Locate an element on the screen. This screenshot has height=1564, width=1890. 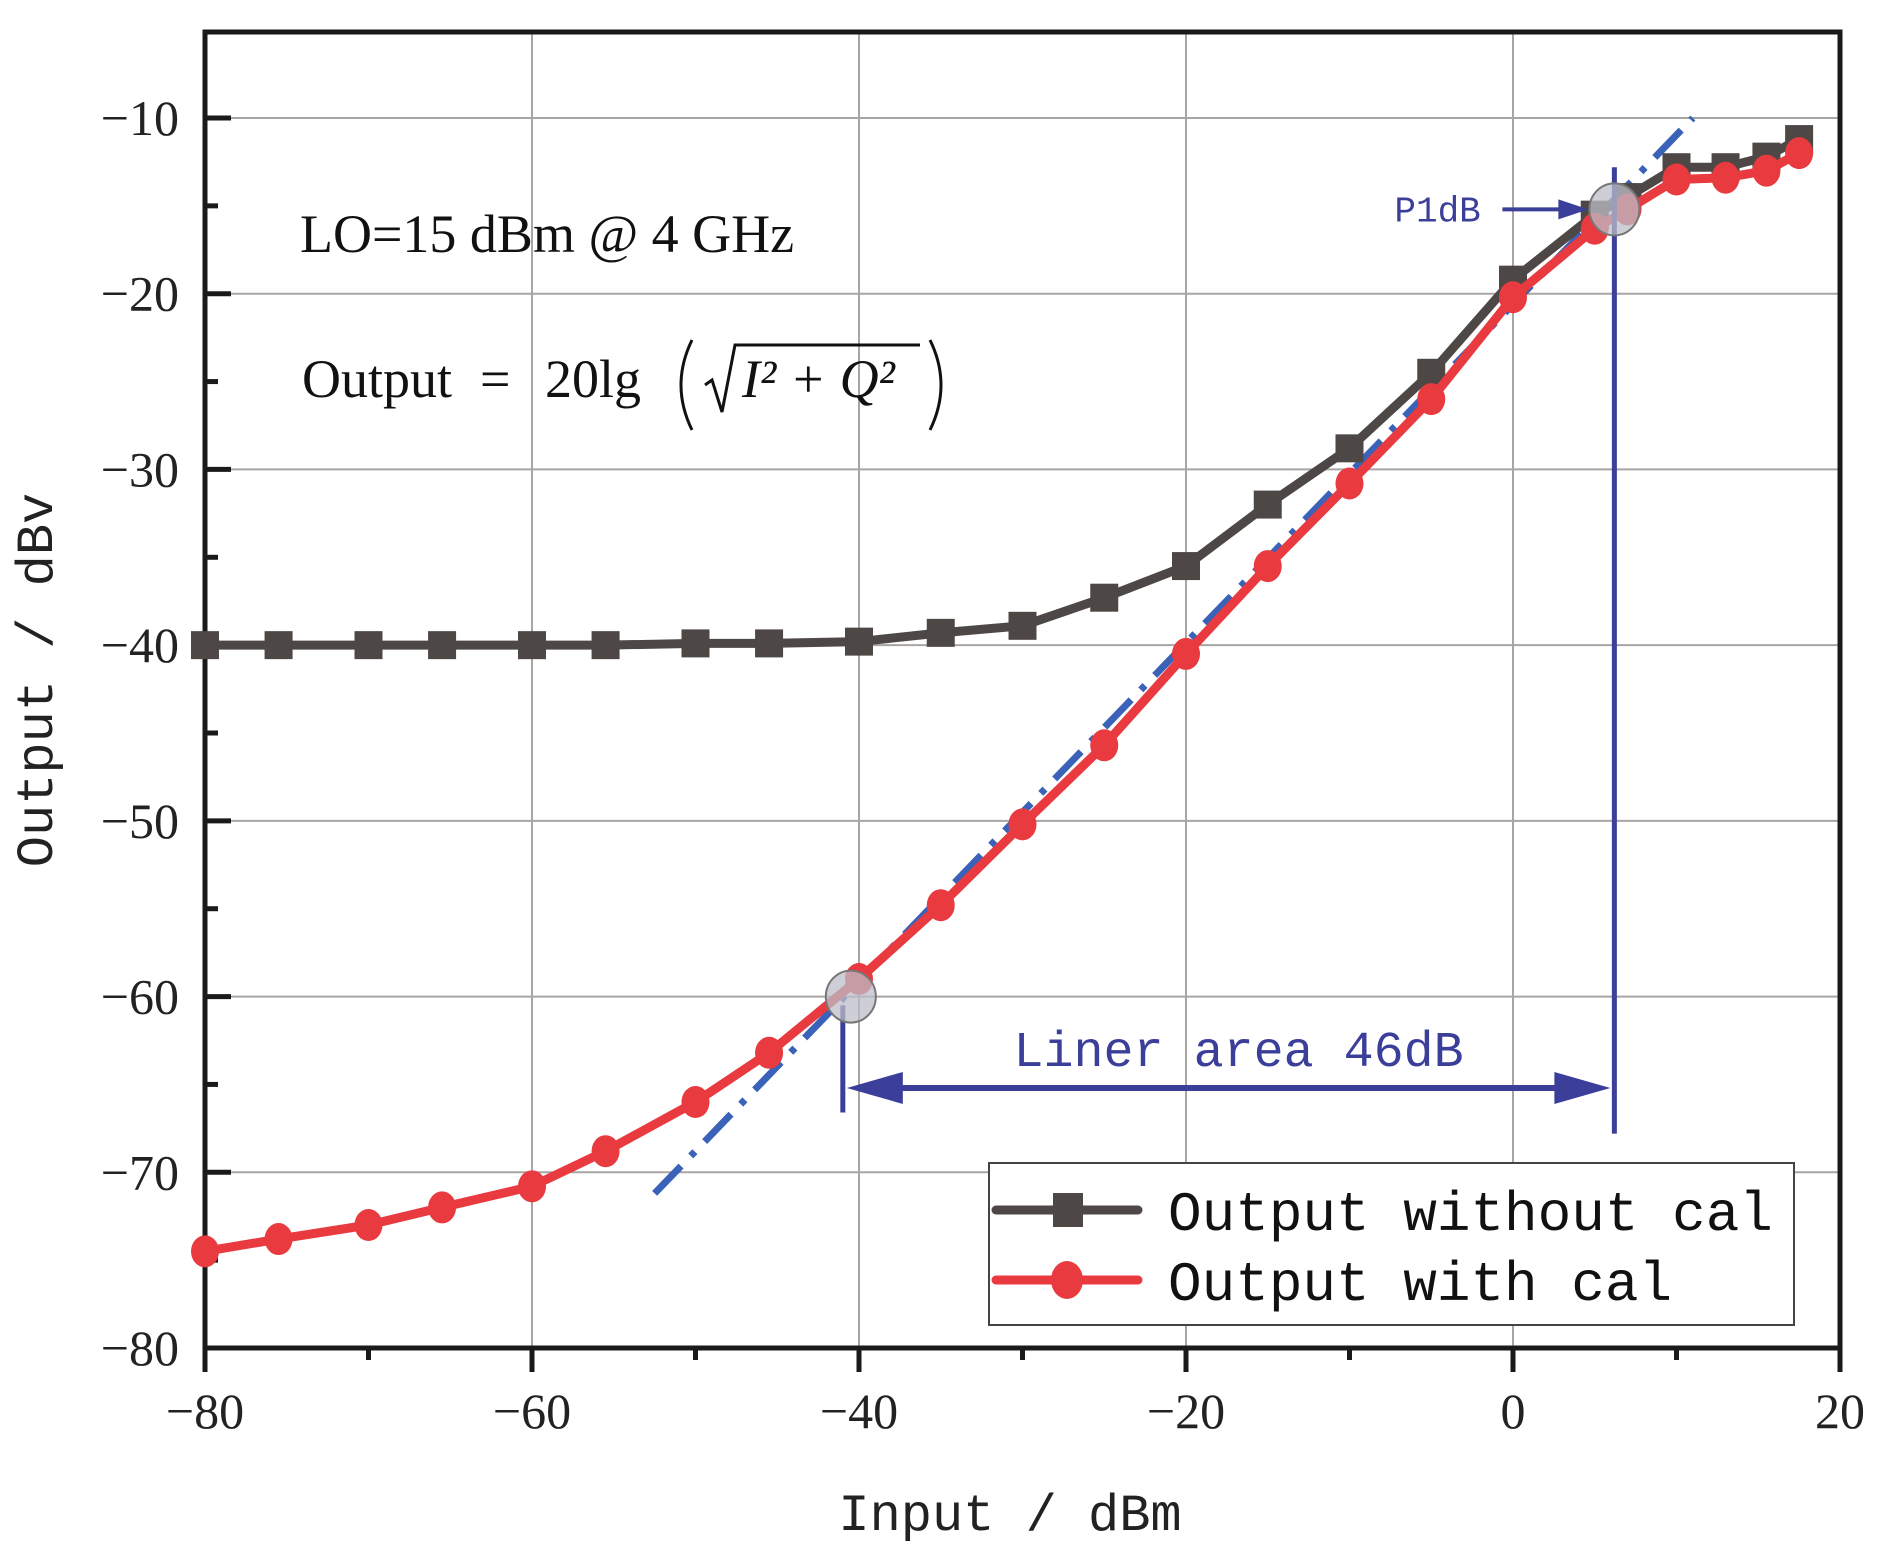
legend-label-without-cal: Output without cal is located at coordinates (1470, 1215).